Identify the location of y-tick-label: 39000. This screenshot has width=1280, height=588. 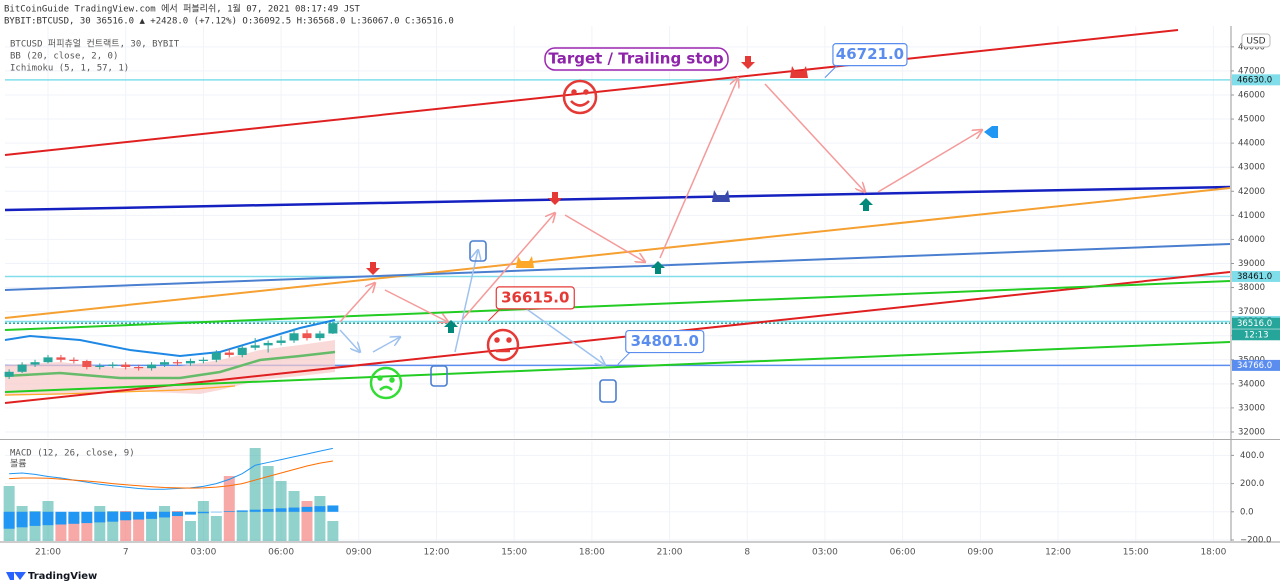
(1251, 264).